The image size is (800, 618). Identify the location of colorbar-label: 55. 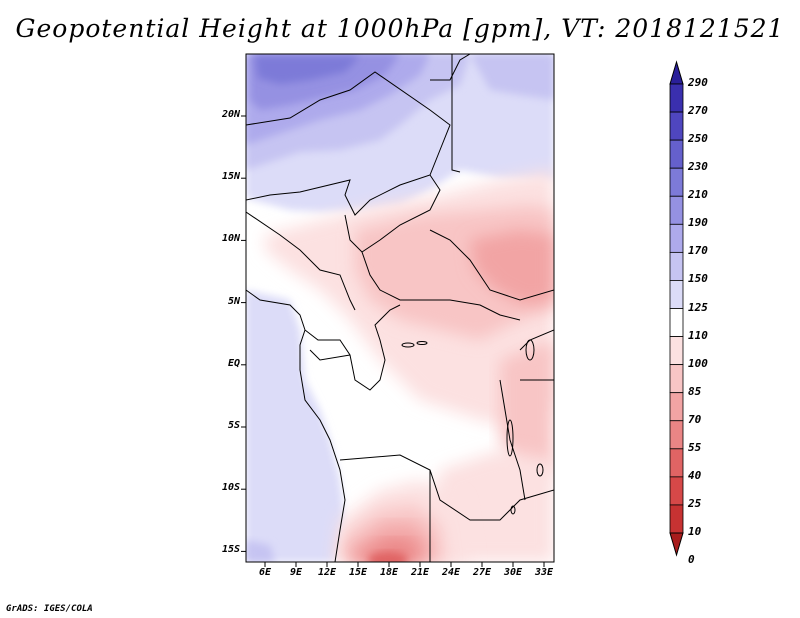
(695, 447).